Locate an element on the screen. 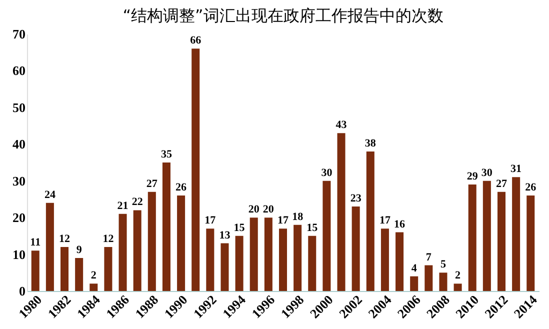 This screenshot has height=329, width=549. y-tick-label: 50 is located at coordinates (19, 107).